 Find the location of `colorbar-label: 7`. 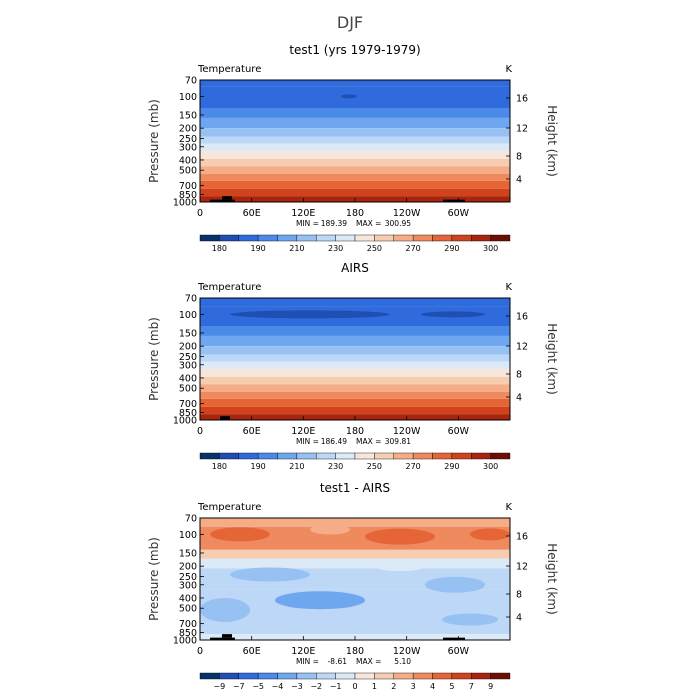

colorbar-label: 7 is located at coordinates (471, 686).